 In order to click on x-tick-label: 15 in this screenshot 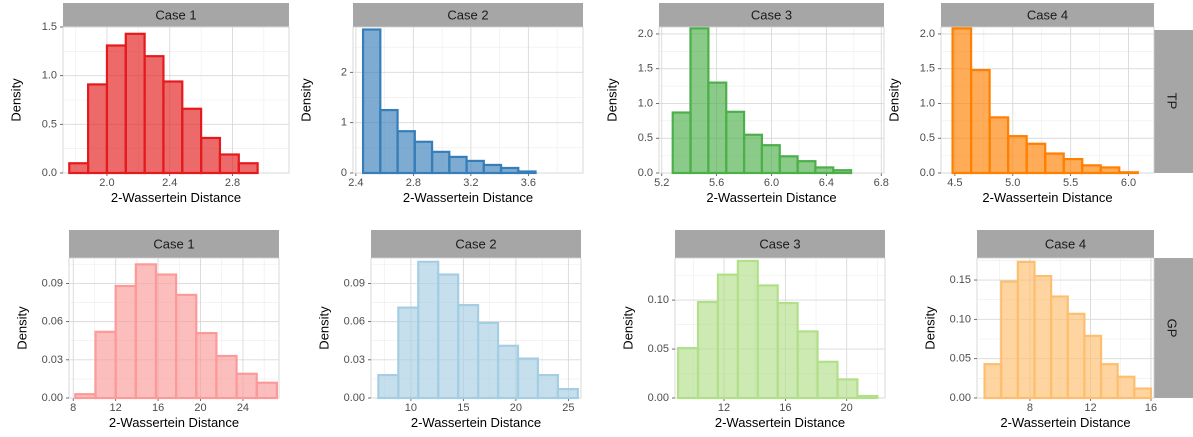, I will do `click(463, 408)`.